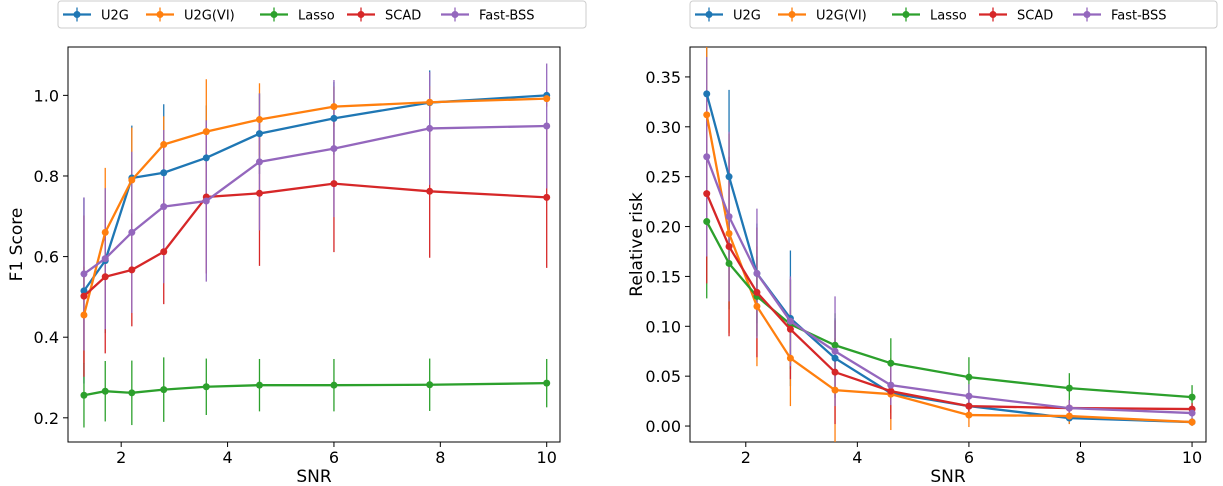 The height and width of the screenshot is (486, 1223). Describe the element at coordinates (403, 16) in the screenshot. I see `chart1-legend-scad-label: SCAD` at that location.